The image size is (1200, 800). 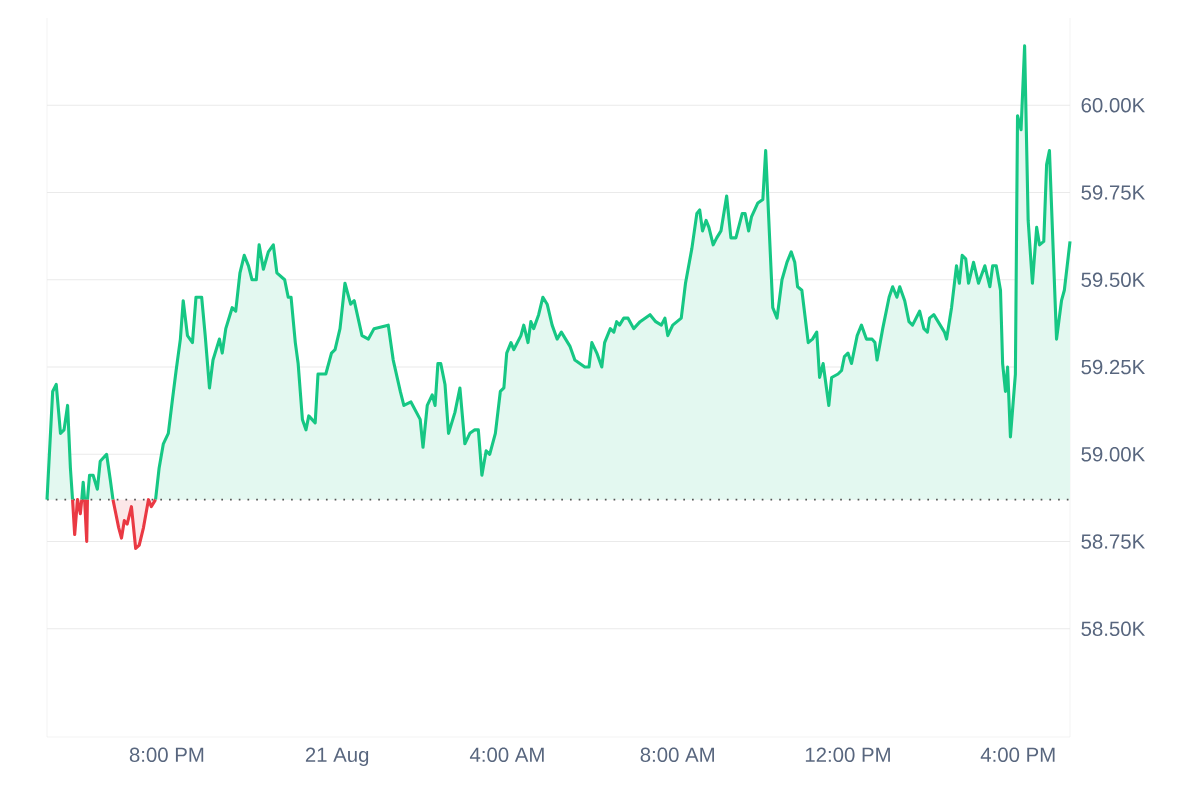 What do you see at coordinates (1113, 367) in the screenshot?
I see `y-tick-label: 59.25K` at bounding box center [1113, 367].